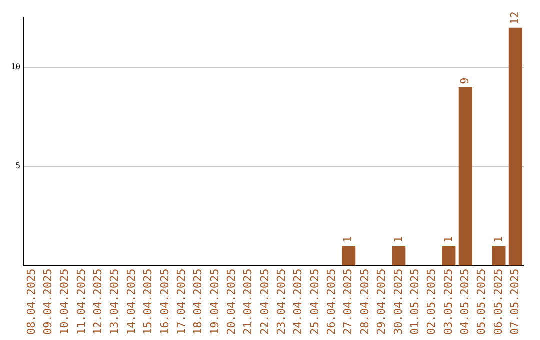 This screenshot has height=340, width=540. Describe the element at coordinates (98, 302) in the screenshot. I see `x-tick-label: 12.04.2025` at that location.